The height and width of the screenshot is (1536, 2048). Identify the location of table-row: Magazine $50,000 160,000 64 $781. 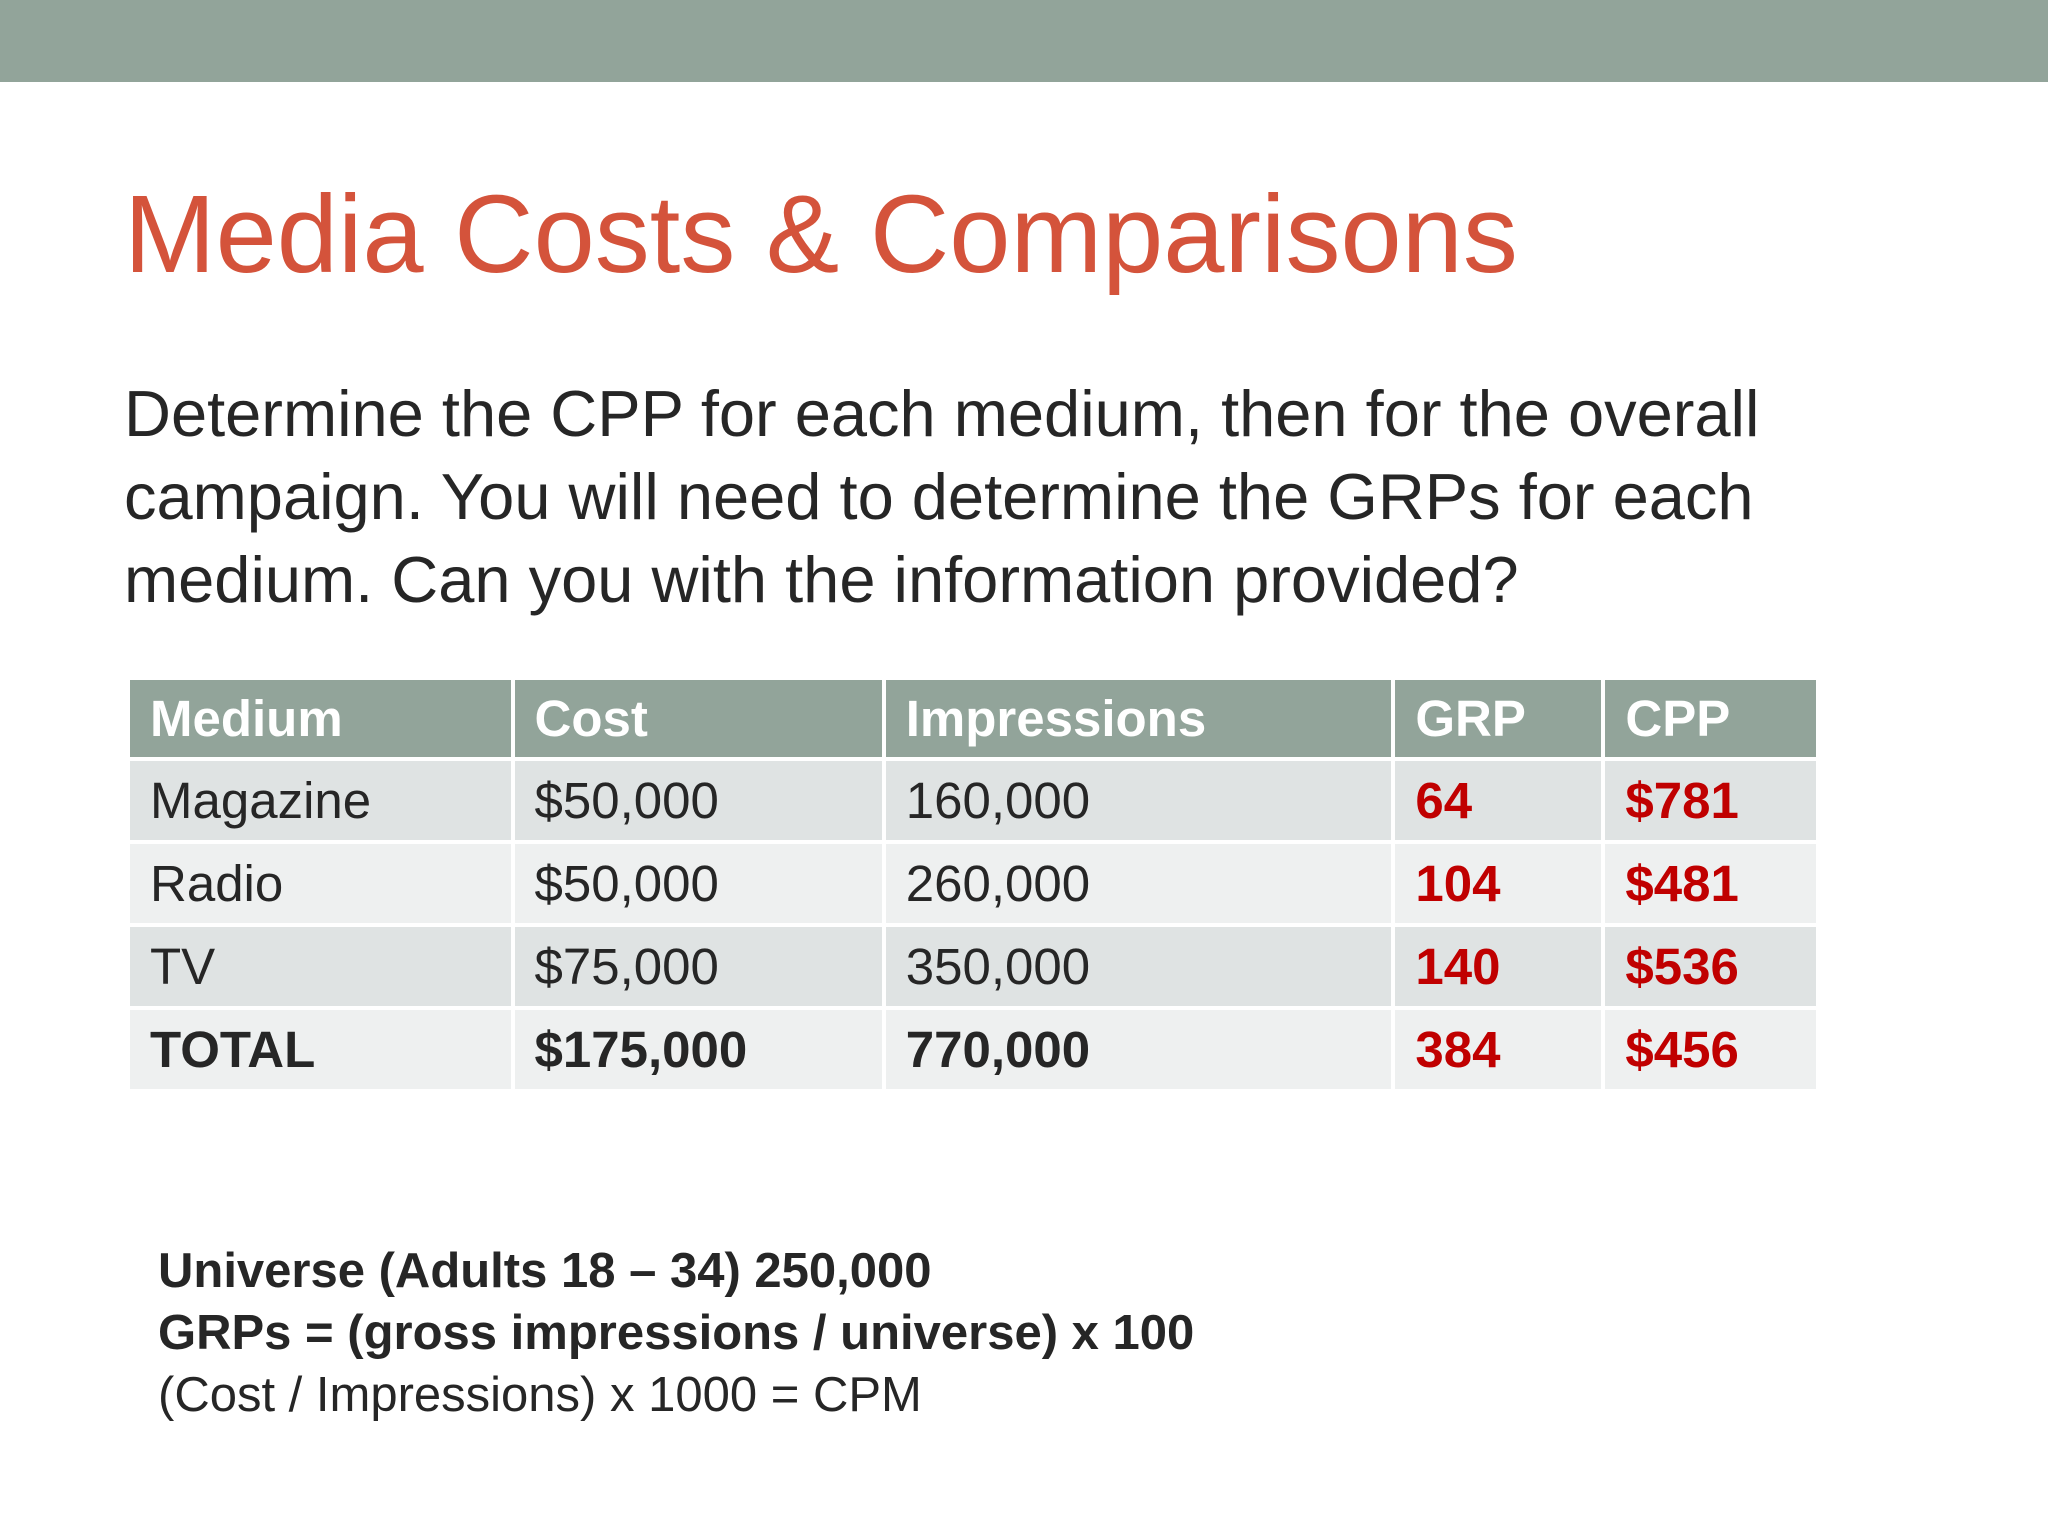
(973, 800).